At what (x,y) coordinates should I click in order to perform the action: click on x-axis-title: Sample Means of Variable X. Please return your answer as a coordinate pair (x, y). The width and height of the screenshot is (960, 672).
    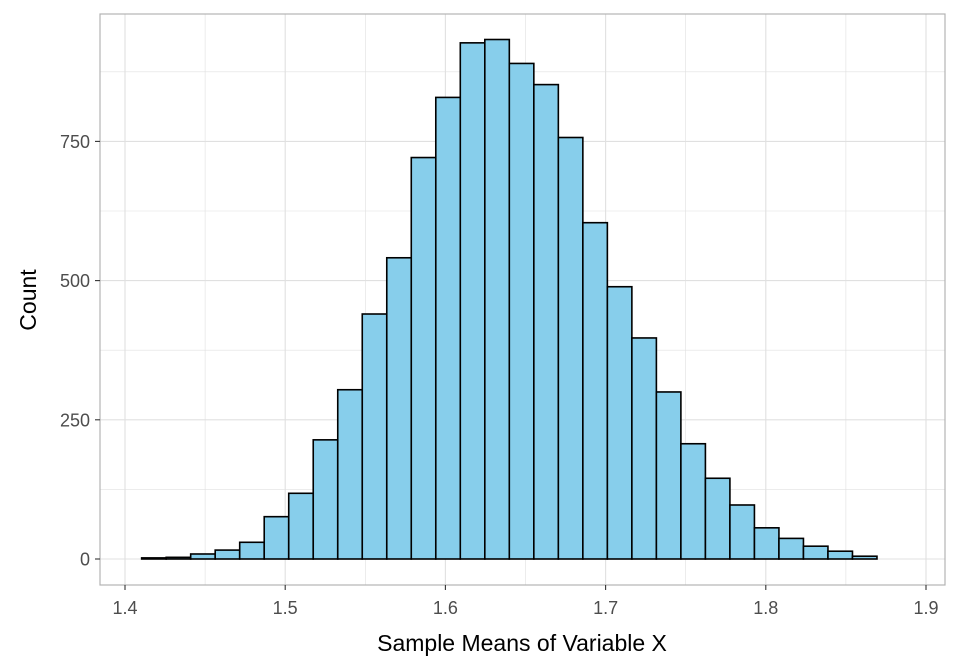
    Looking at the image, I should click on (522, 643).